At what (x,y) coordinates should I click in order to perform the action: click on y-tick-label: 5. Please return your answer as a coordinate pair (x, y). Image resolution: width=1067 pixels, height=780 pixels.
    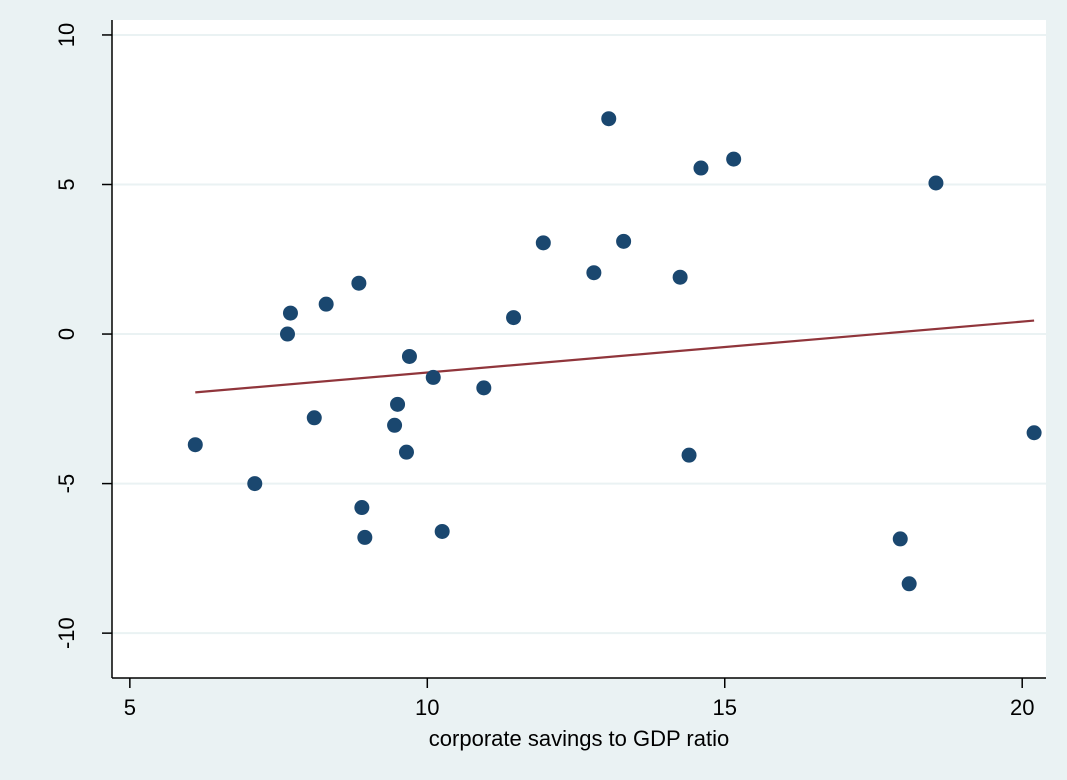
    Looking at the image, I should click on (66, 184).